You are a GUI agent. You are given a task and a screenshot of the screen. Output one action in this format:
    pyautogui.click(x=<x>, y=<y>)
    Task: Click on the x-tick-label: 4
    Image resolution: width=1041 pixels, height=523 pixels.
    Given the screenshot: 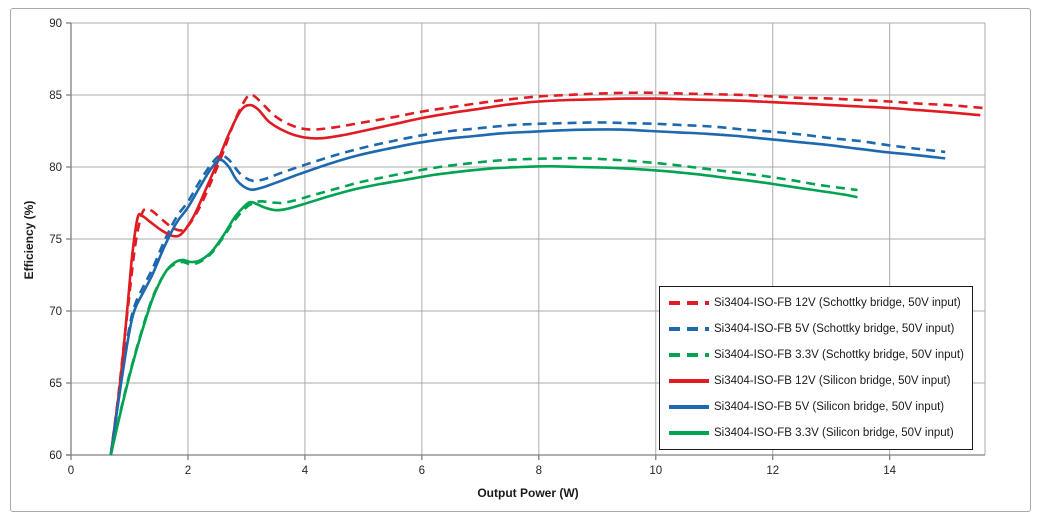 What is the action you would take?
    pyautogui.click(x=305, y=471)
    